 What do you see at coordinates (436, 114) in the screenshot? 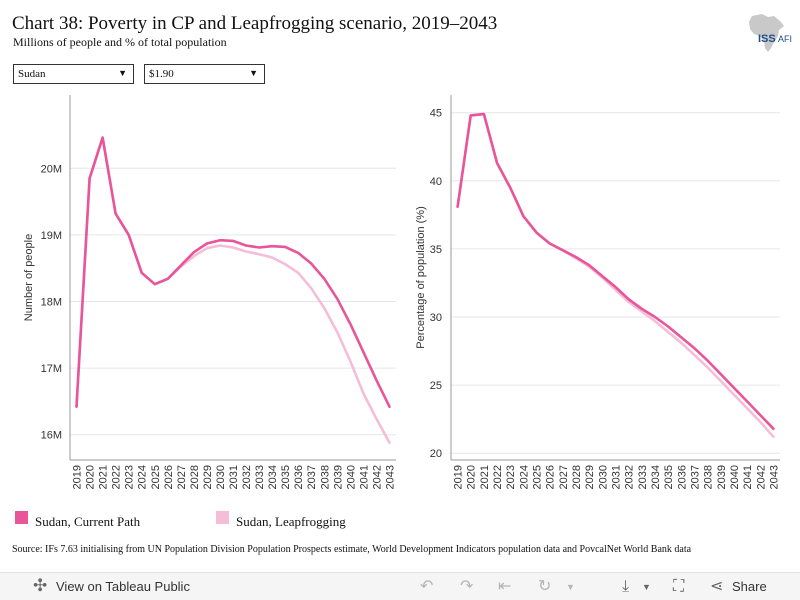
I see `y-tick-label: 45` at bounding box center [436, 114].